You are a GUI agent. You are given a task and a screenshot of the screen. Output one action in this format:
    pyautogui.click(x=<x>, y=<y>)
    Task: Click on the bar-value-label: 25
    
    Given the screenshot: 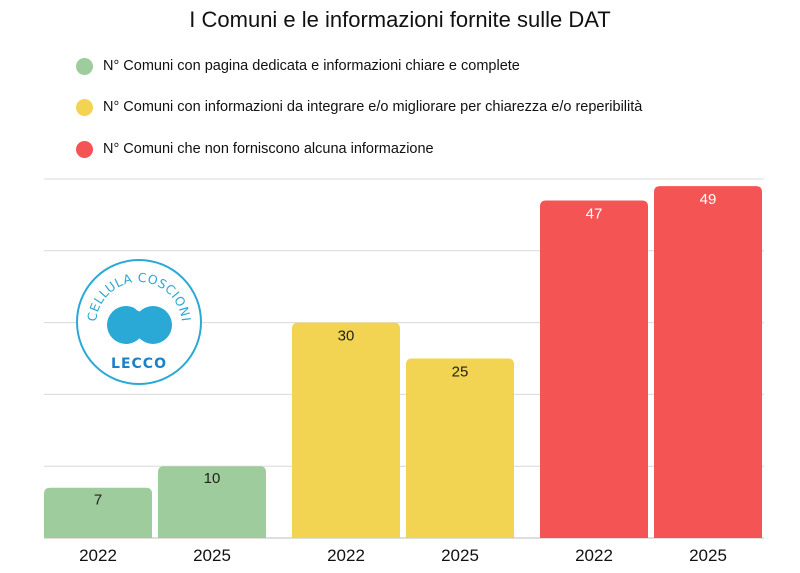 What is the action you would take?
    pyautogui.click(x=460, y=372)
    